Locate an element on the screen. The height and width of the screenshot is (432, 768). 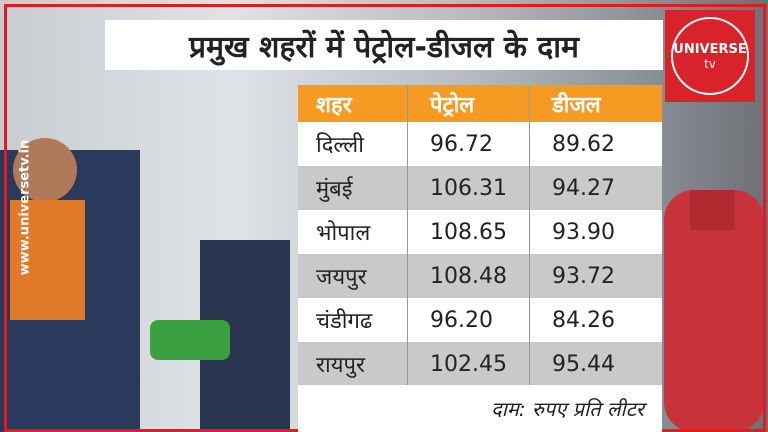
table-row: दिल्ली 96.72 89.62 is located at coordinates (480, 144).